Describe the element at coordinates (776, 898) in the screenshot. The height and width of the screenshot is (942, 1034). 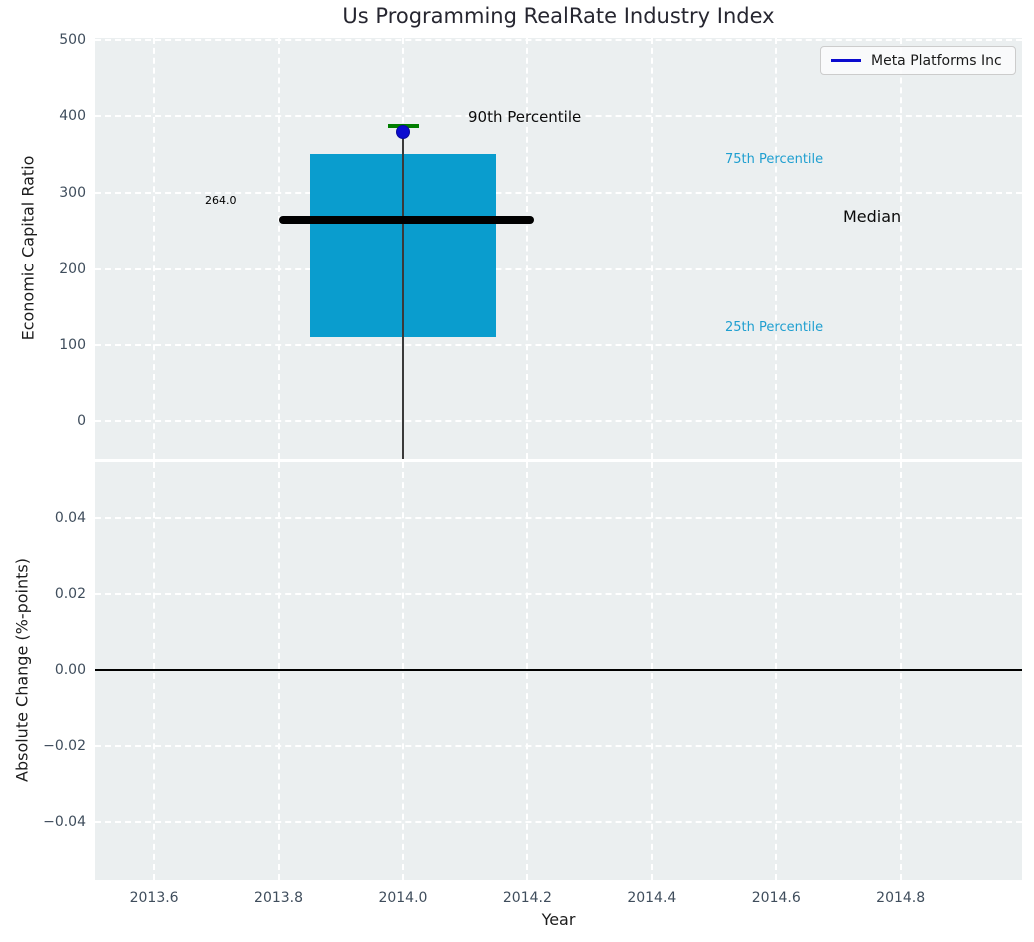
I see `x-tick-label: 2014.6` at that location.